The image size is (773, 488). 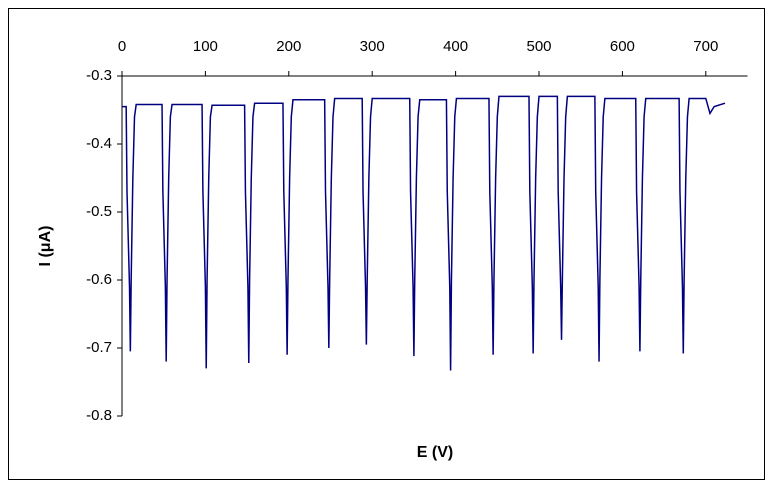 What do you see at coordinates (99, 211) in the screenshot?
I see `y-tick-label: -0.5` at bounding box center [99, 211].